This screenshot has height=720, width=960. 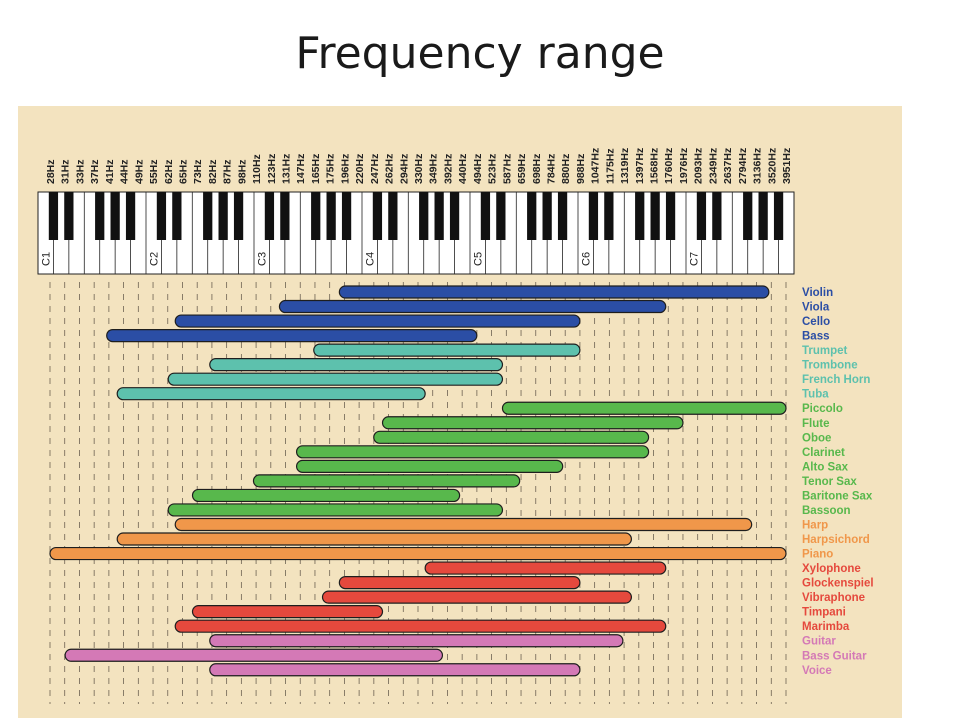 What do you see at coordinates (356, 365) in the screenshot?
I see `range-bar-trombone` at bounding box center [356, 365].